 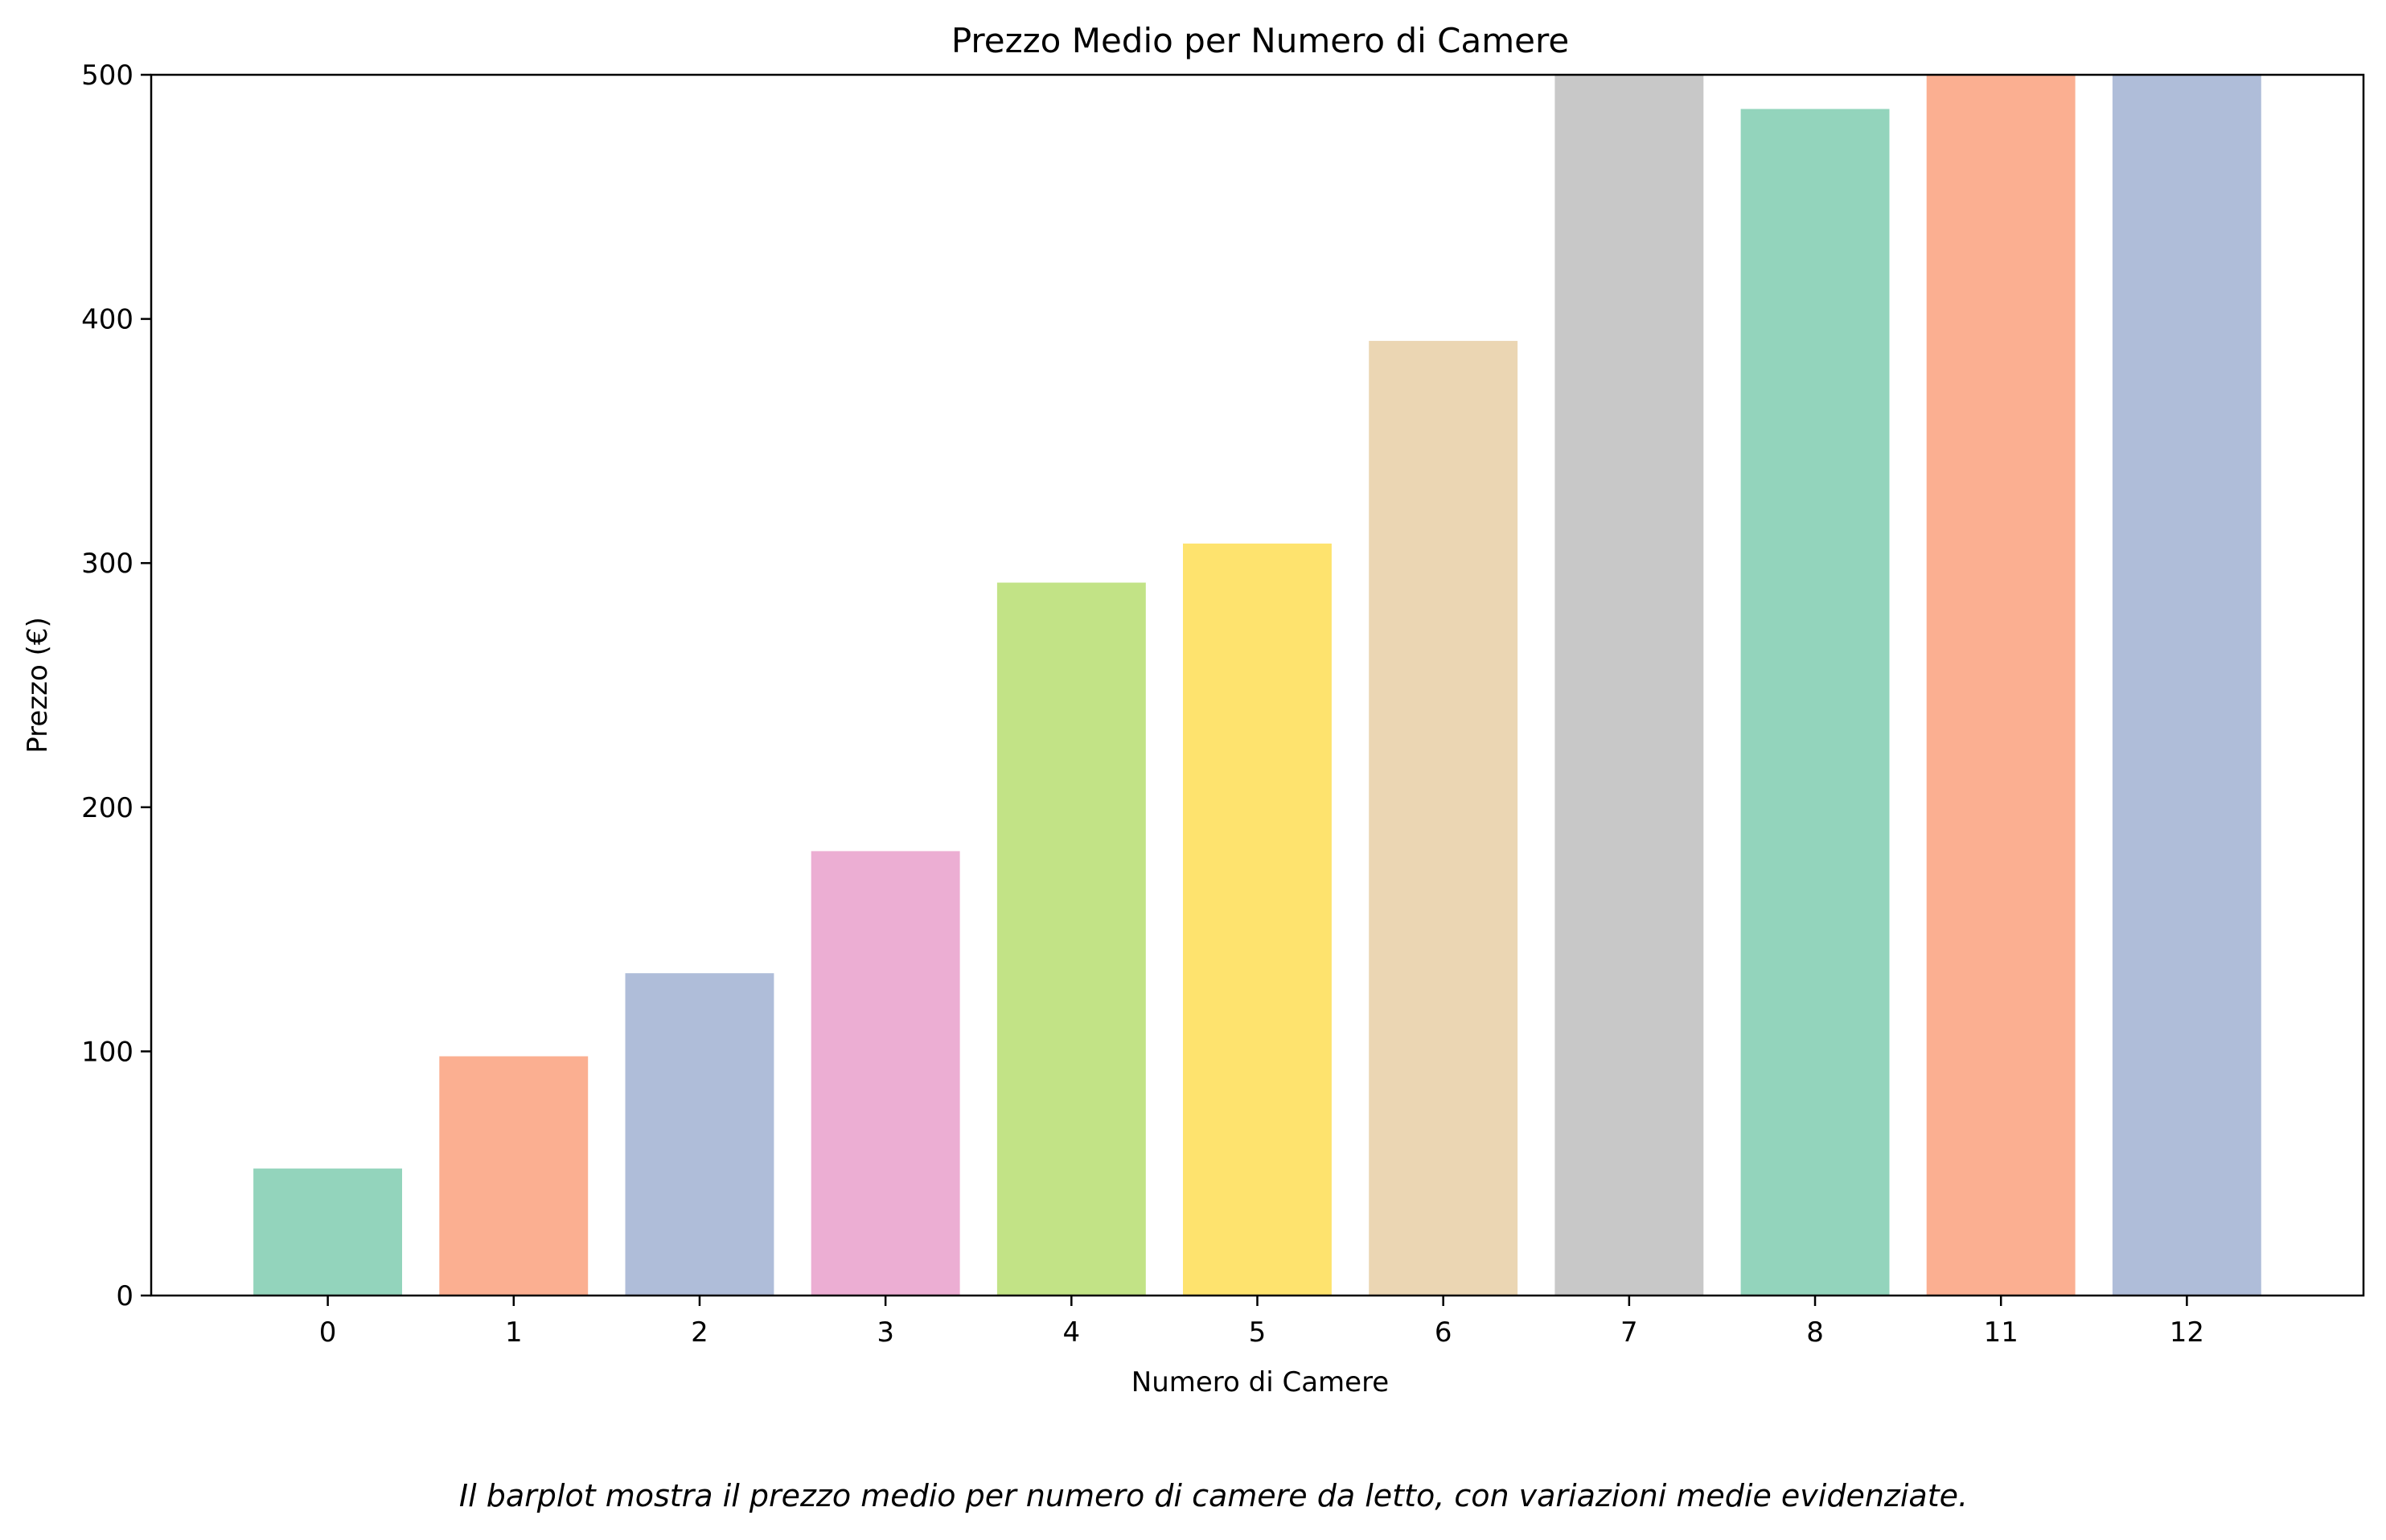 I want to click on y-axis-label: Prezzo (€), so click(x=38, y=685).